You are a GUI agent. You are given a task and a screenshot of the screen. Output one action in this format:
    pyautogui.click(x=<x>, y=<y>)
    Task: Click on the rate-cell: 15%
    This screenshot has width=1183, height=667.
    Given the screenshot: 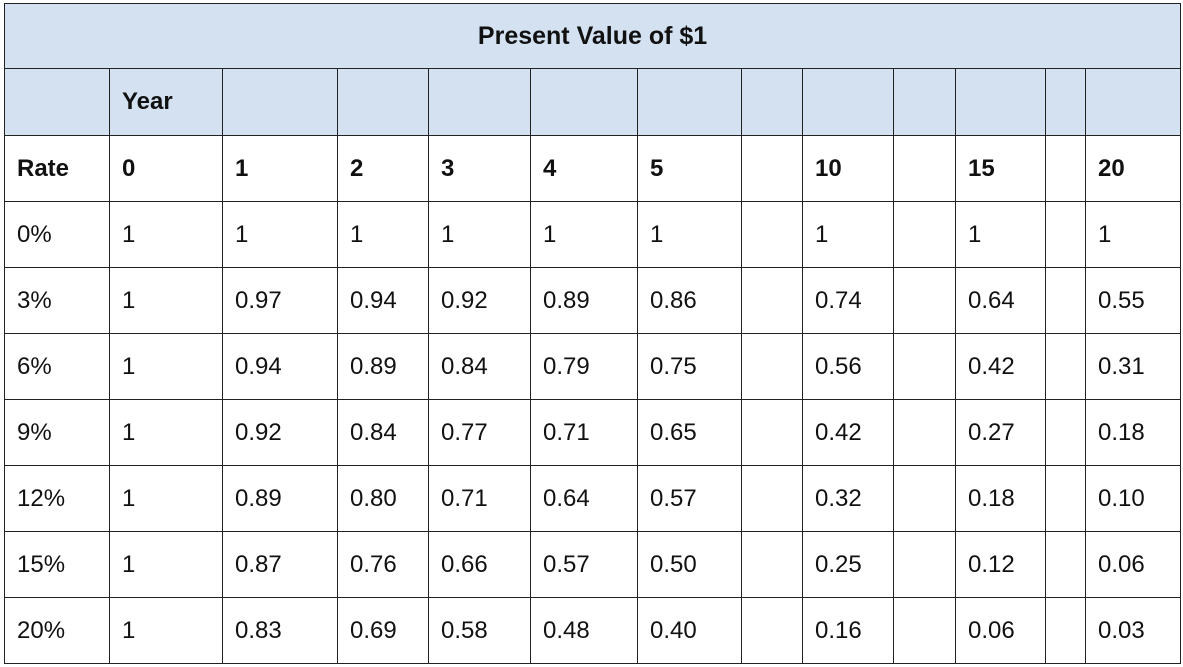 What is the action you would take?
    pyautogui.click(x=57, y=564)
    